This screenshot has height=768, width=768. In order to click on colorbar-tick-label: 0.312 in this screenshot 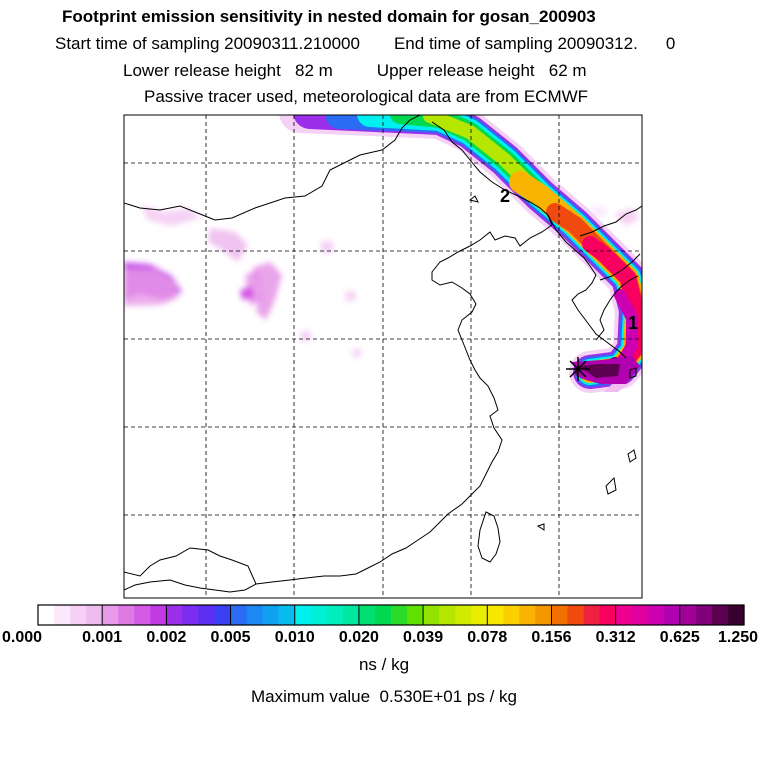, I will do `click(615, 637)`.